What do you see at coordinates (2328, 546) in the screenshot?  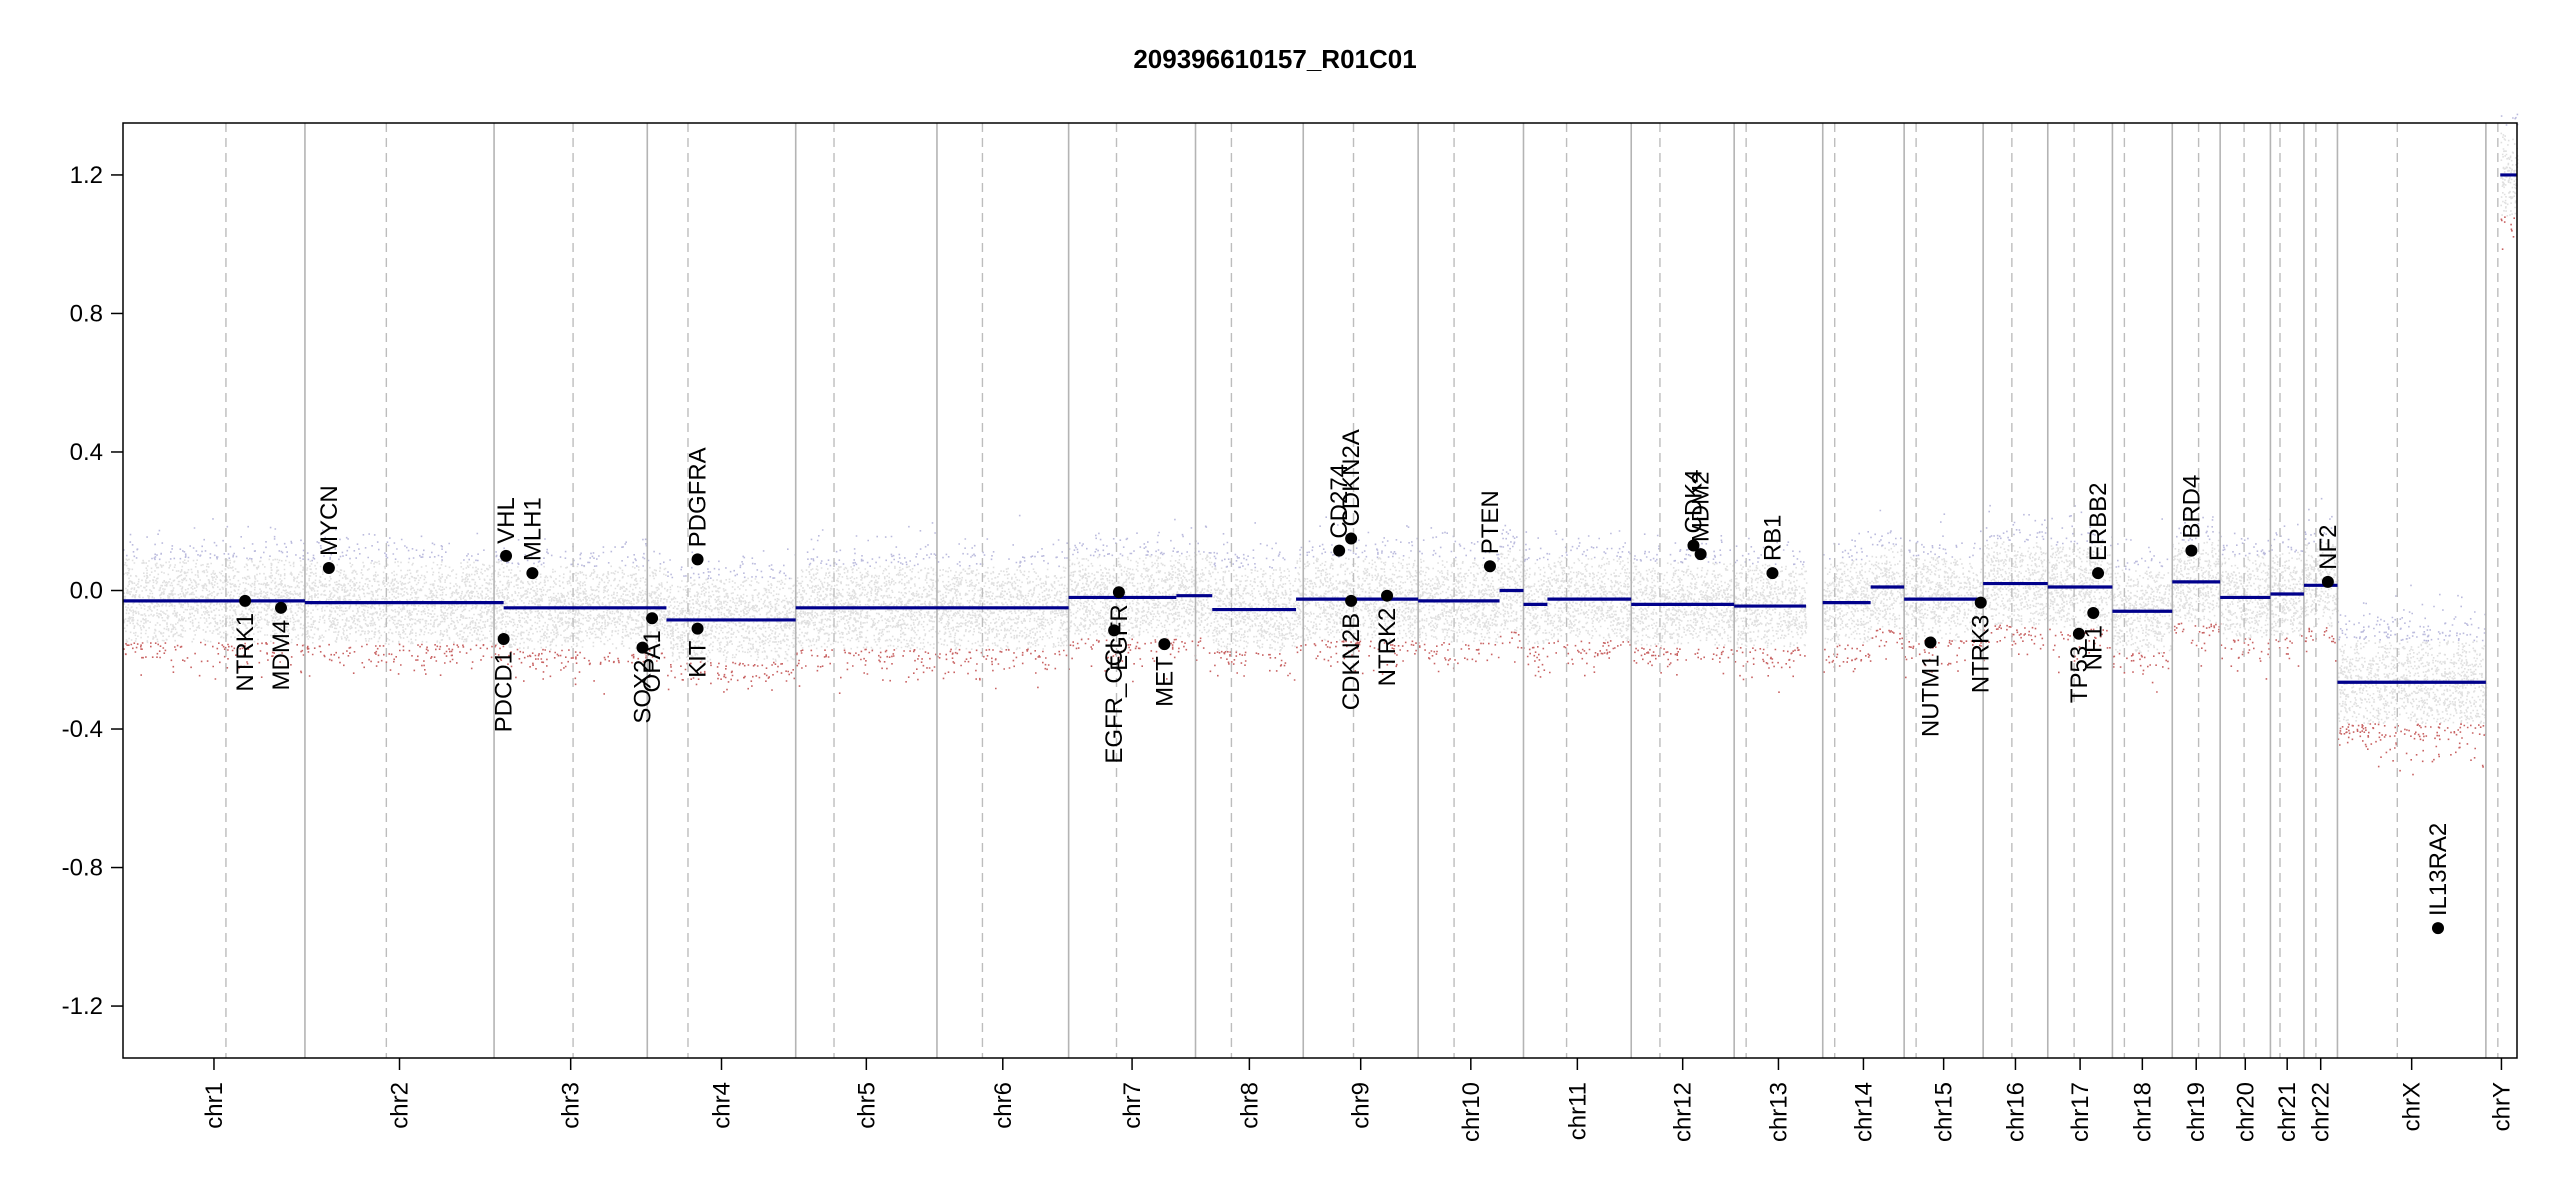 I see `gene-label: NF2` at bounding box center [2328, 546].